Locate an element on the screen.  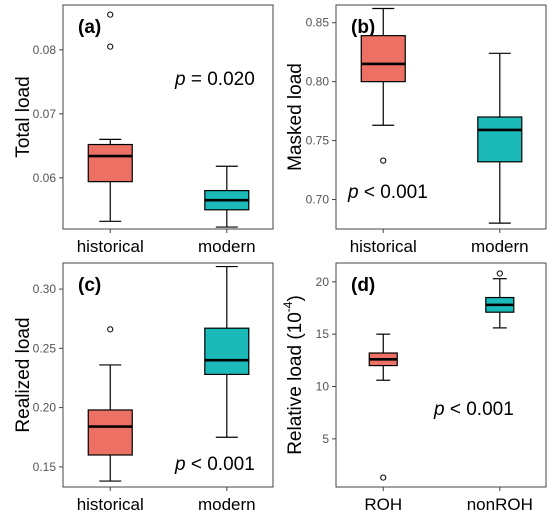
panel-label: (d) is located at coordinates (363, 285).